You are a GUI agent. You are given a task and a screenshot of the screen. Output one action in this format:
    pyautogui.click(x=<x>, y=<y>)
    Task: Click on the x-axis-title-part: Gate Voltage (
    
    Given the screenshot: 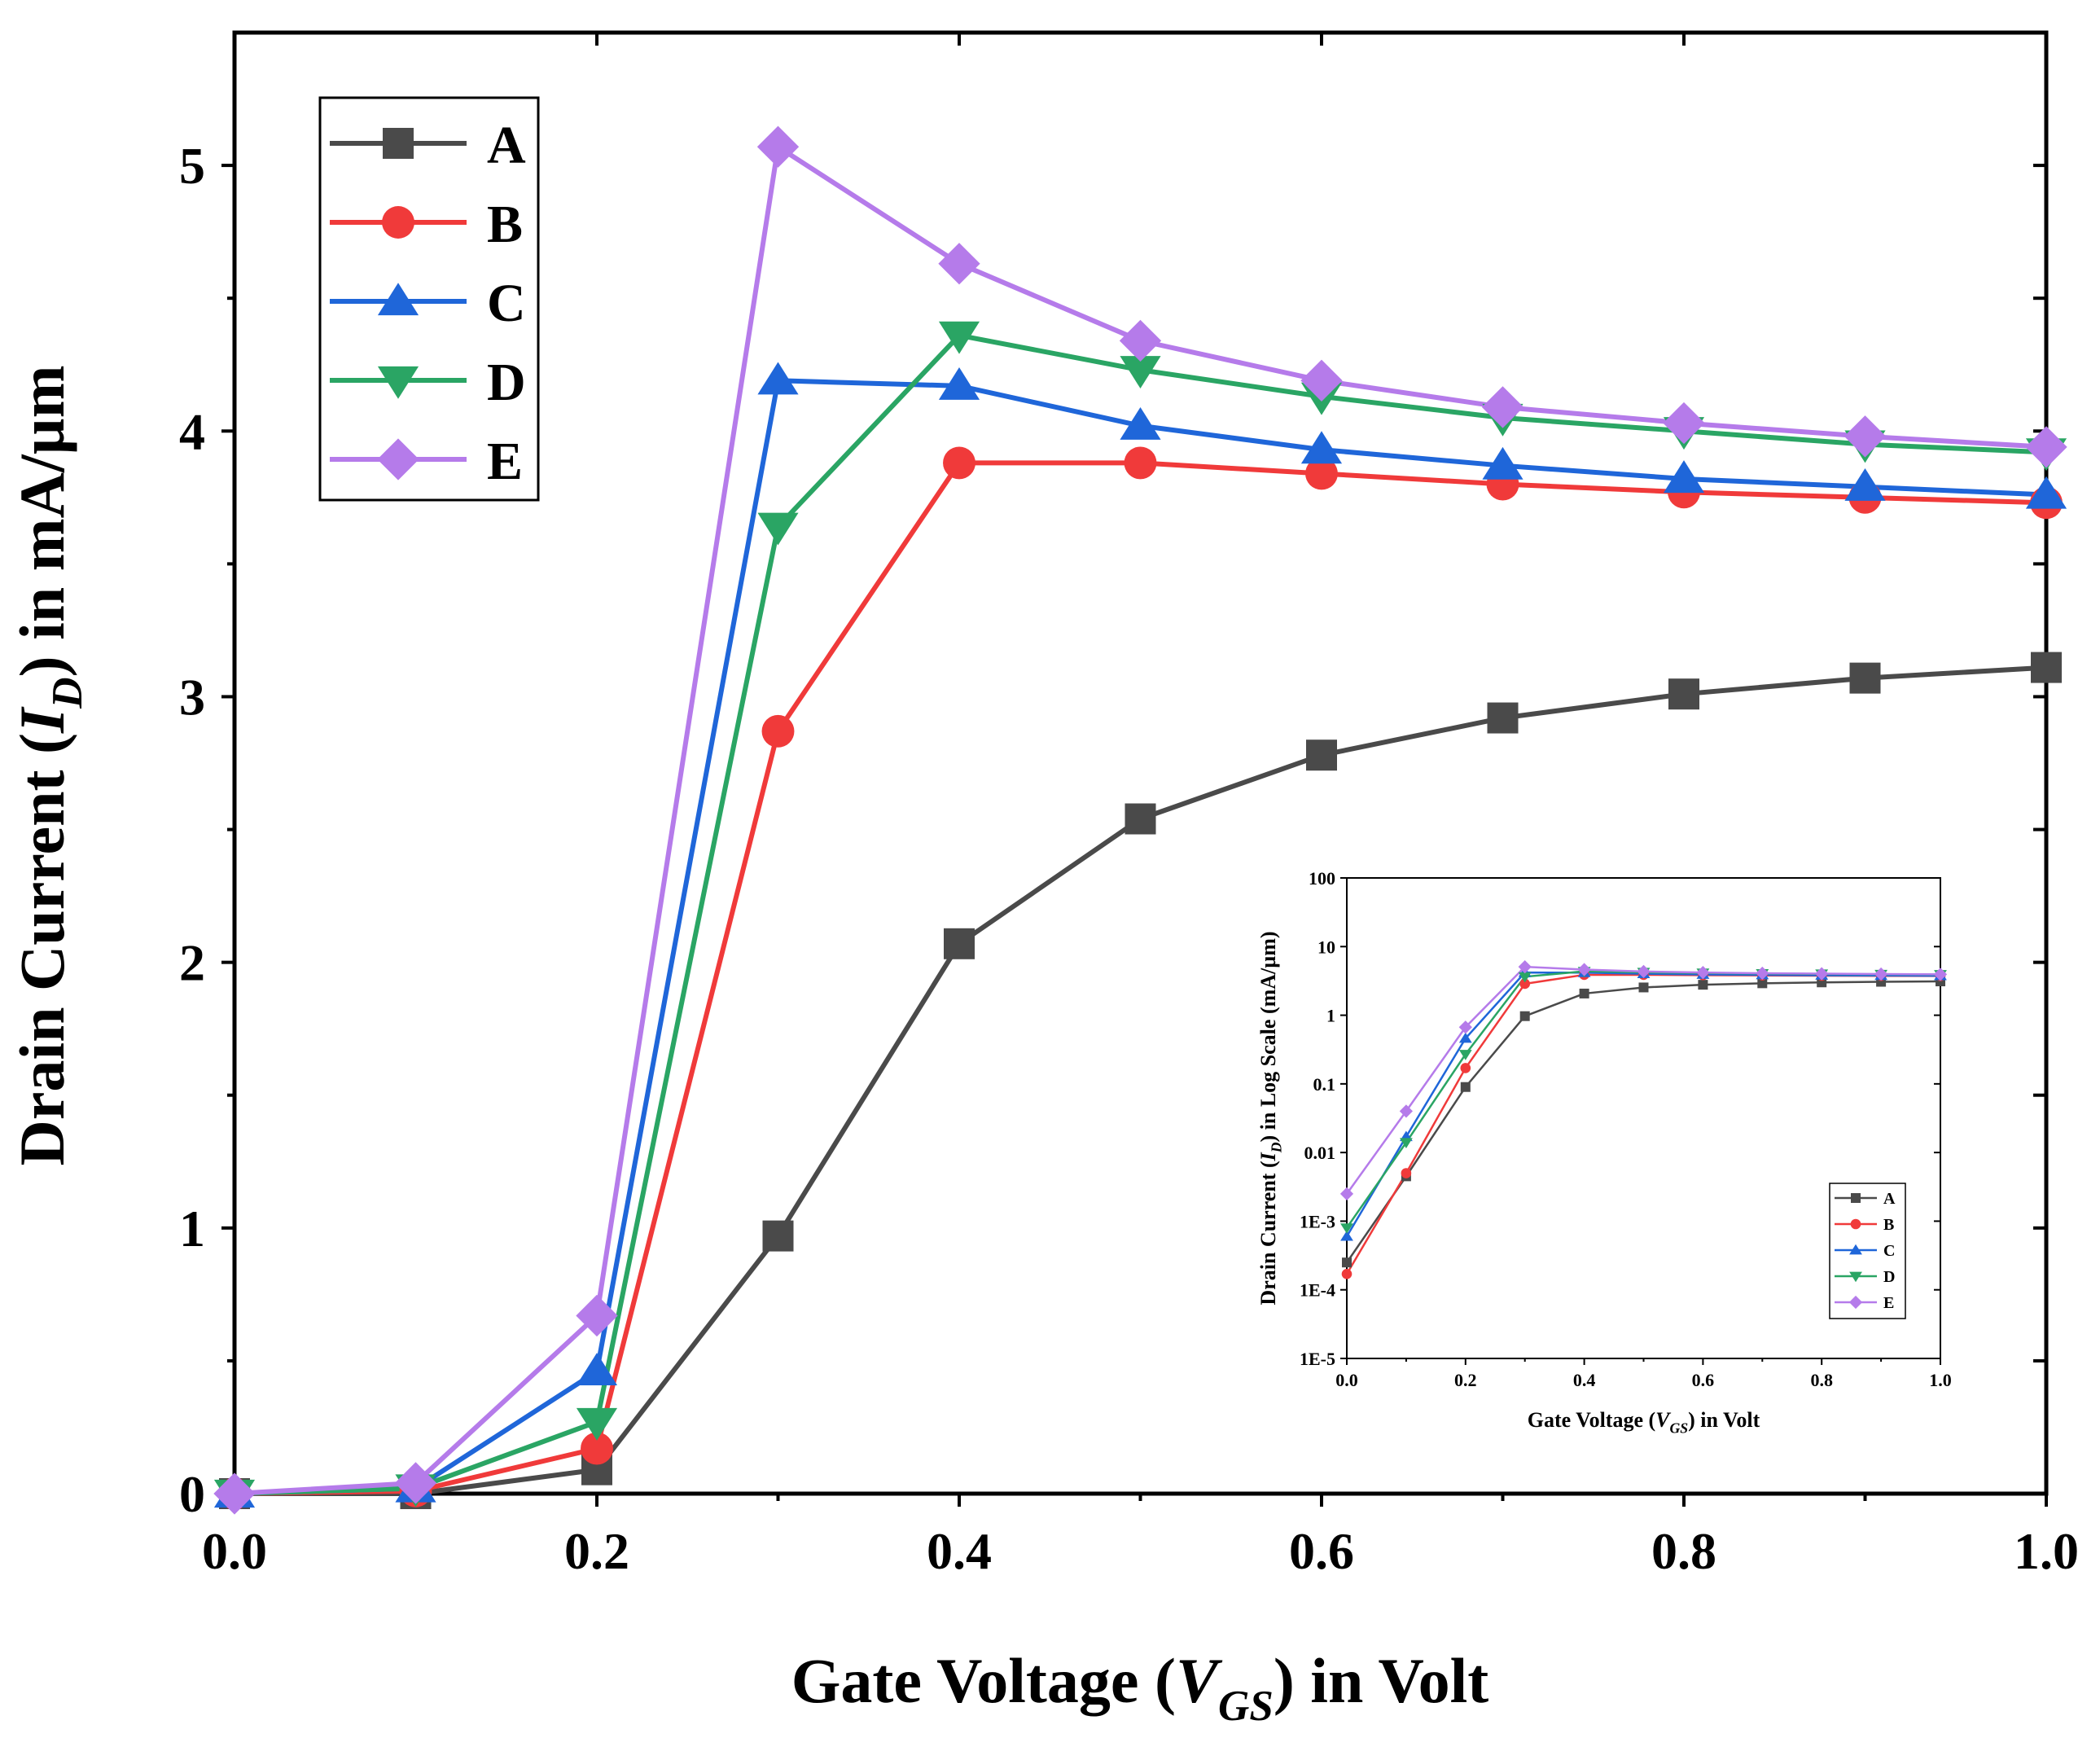 What is the action you would take?
    pyautogui.click(x=983, y=1680)
    